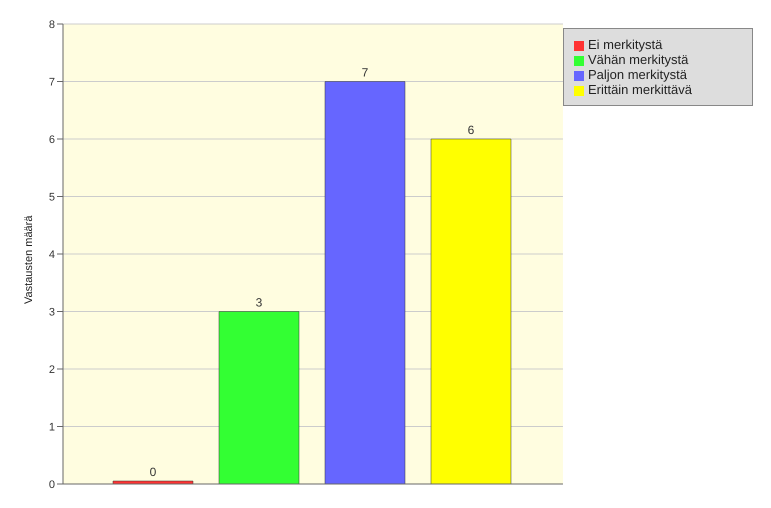 Image resolution: width=771 pixels, height=508 pixels. I want to click on data-label: 0, so click(153, 472).